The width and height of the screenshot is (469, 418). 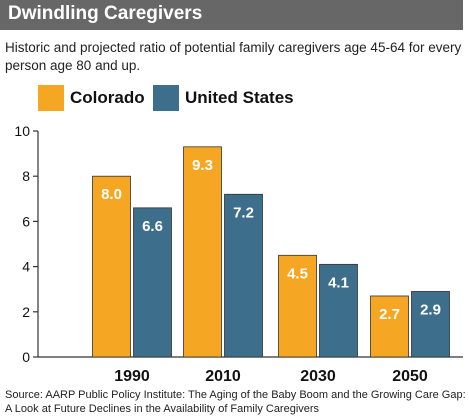 I want to click on legend-swatch-colorado, so click(x=51, y=98).